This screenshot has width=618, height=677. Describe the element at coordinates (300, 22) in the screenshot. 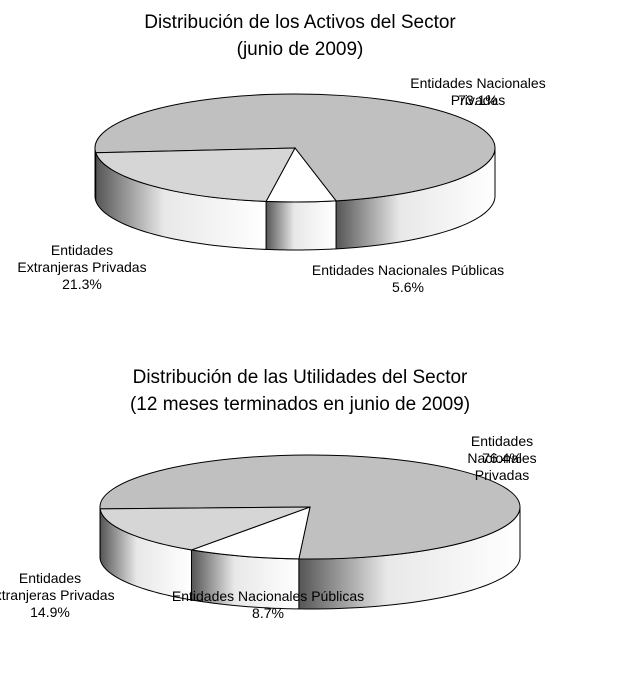

I see `chart-title: Distribución de los Activos del Sector` at that location.